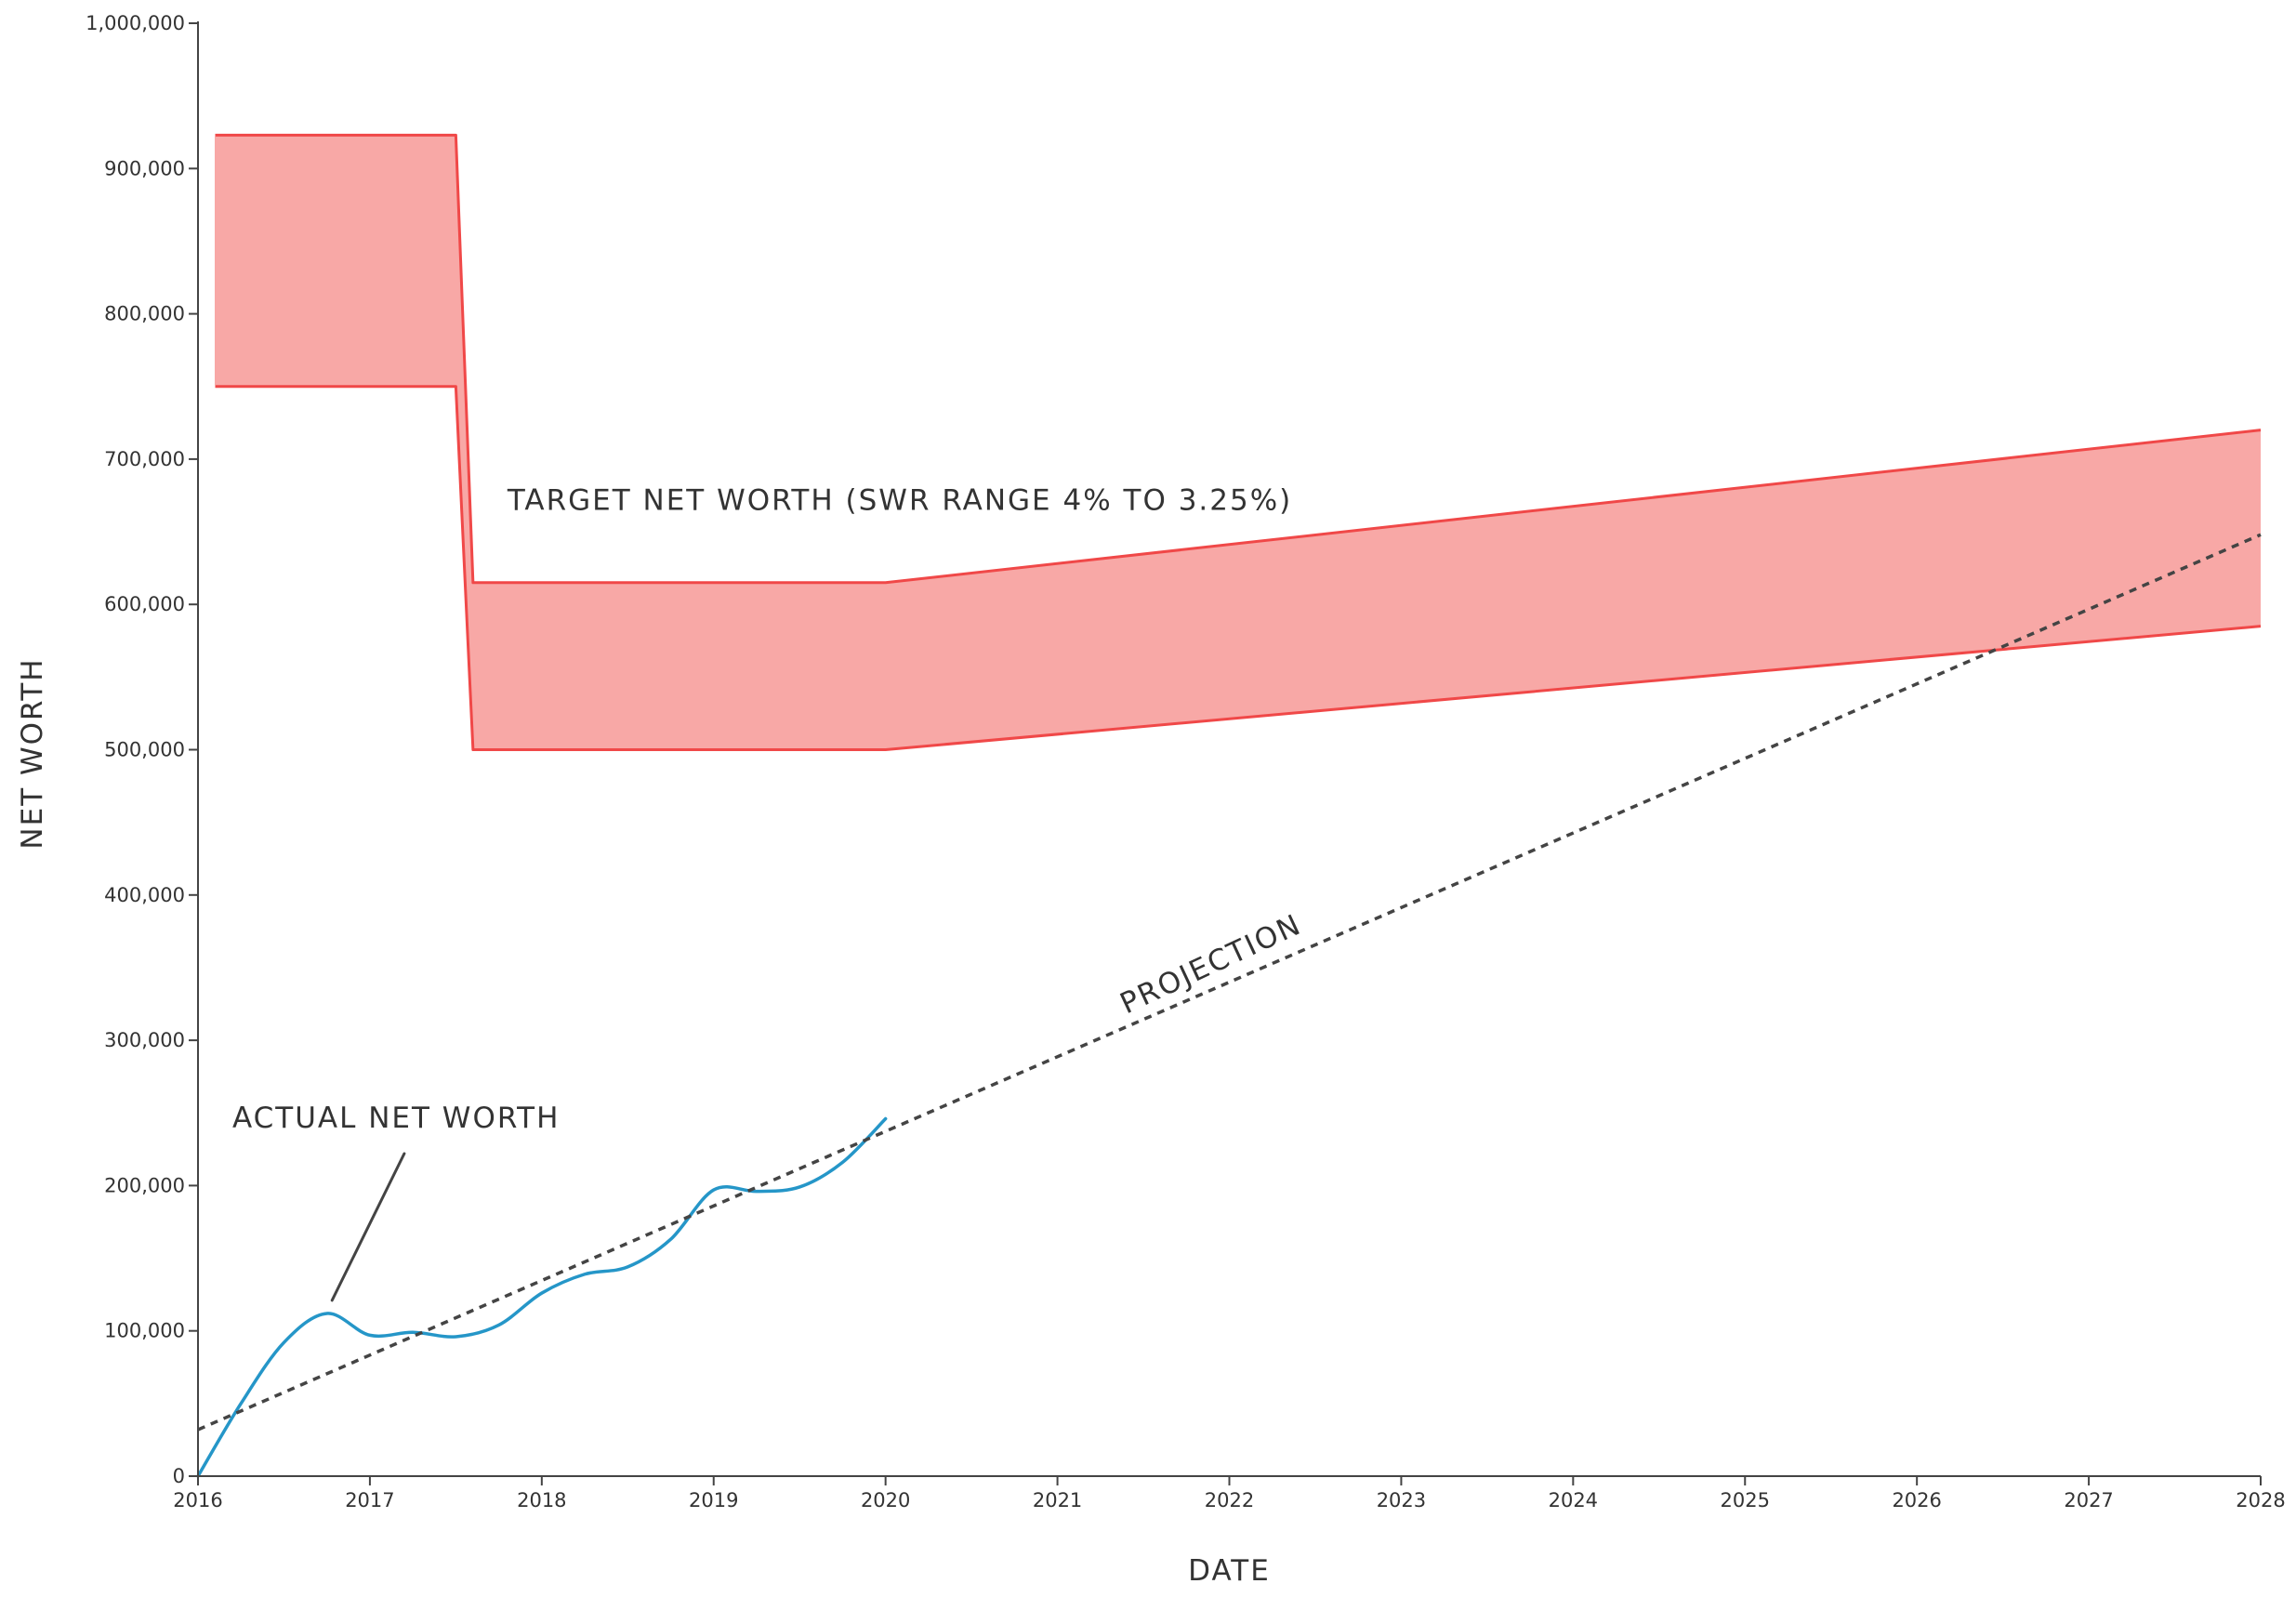 Image resolution: width=2296 pixels, height=1597 pixels. Describe the element at coordinates (135, 23) in the screenshot. I see `y-tick-label: 1,000,000` at that location.